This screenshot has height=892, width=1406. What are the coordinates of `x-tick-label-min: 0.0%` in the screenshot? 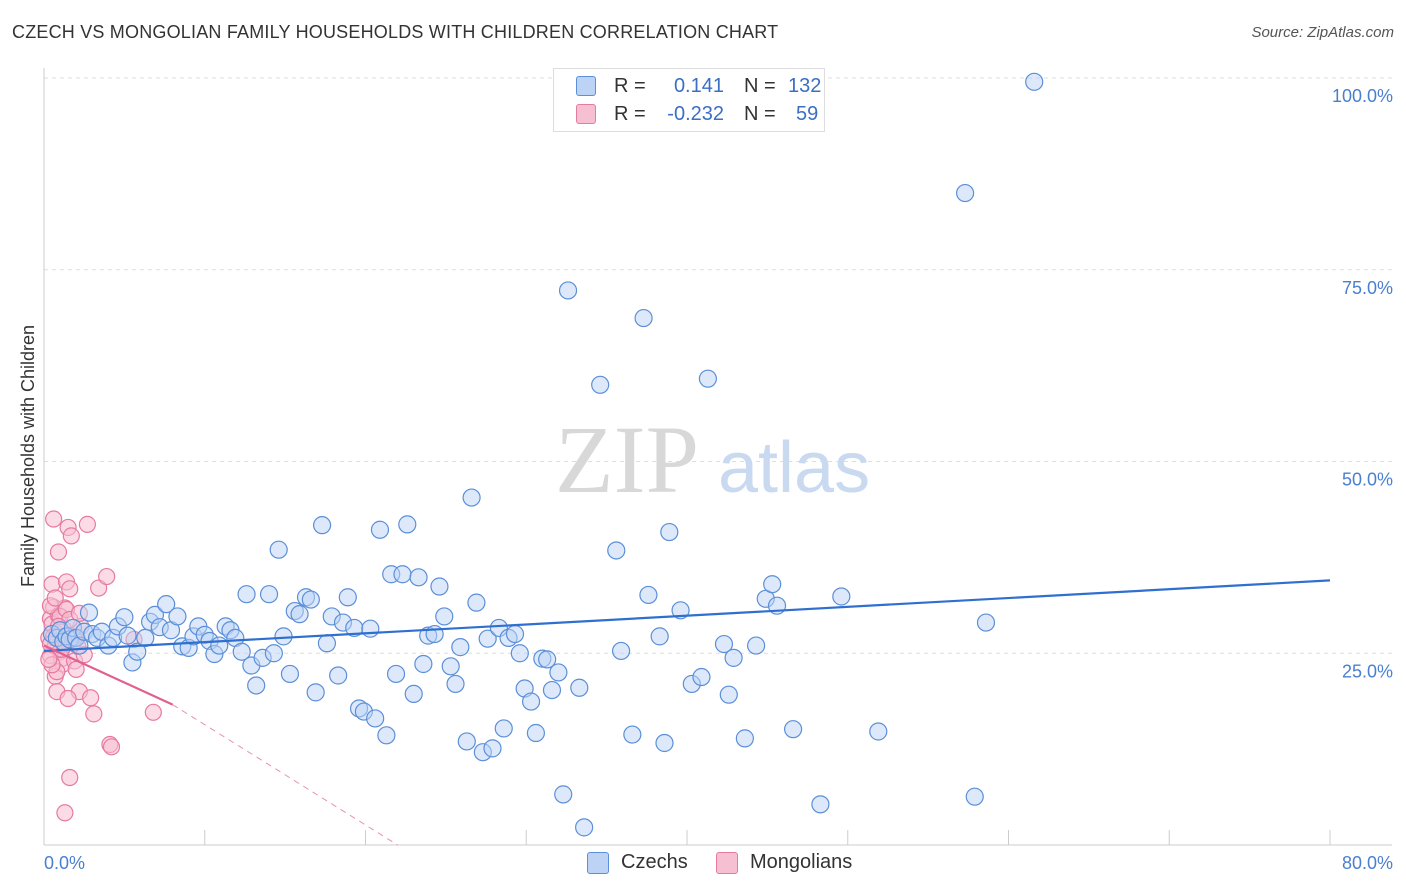 It's located at (64, 863).